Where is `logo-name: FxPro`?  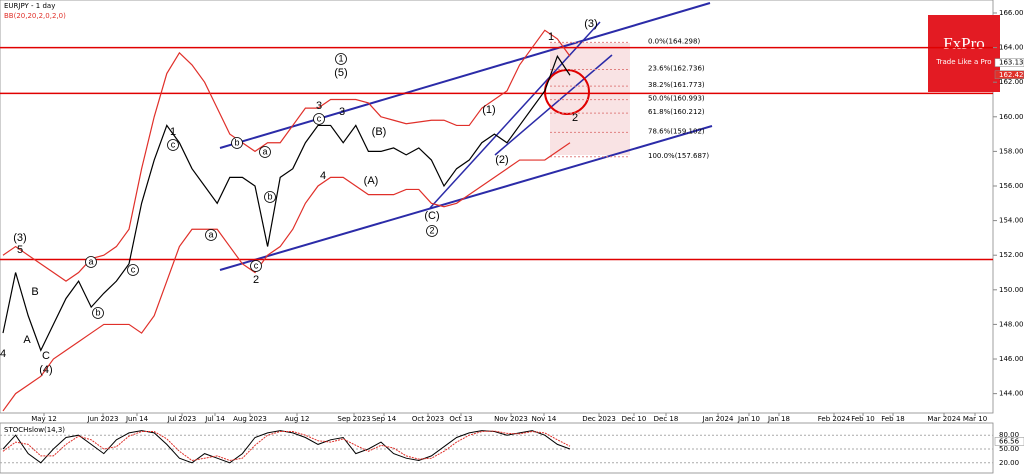
logo-name: FxPro is located at coordinates (964, 43).